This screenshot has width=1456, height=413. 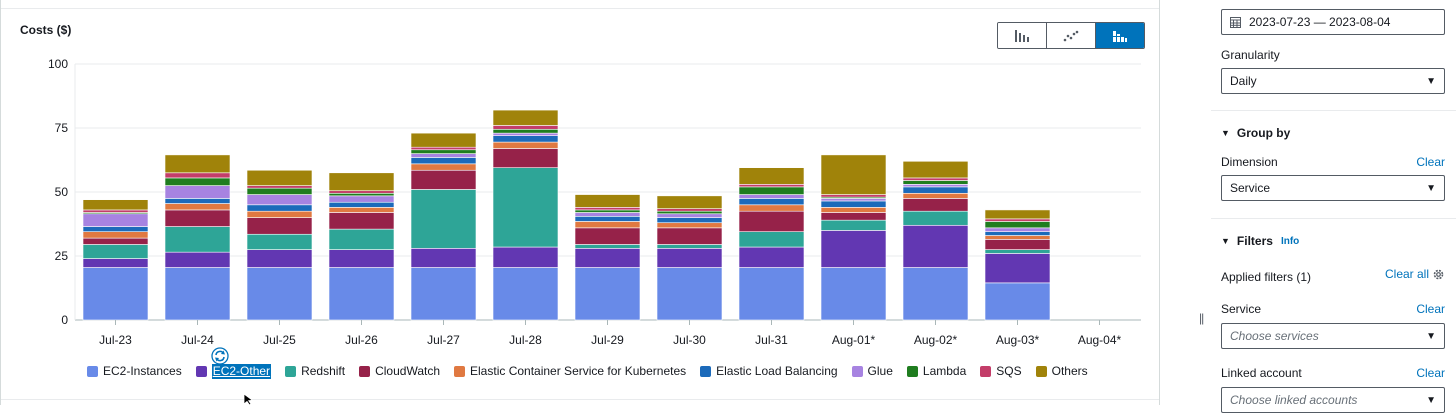 I want to click on legend-item: Lambda, so click(x=936, y=371).